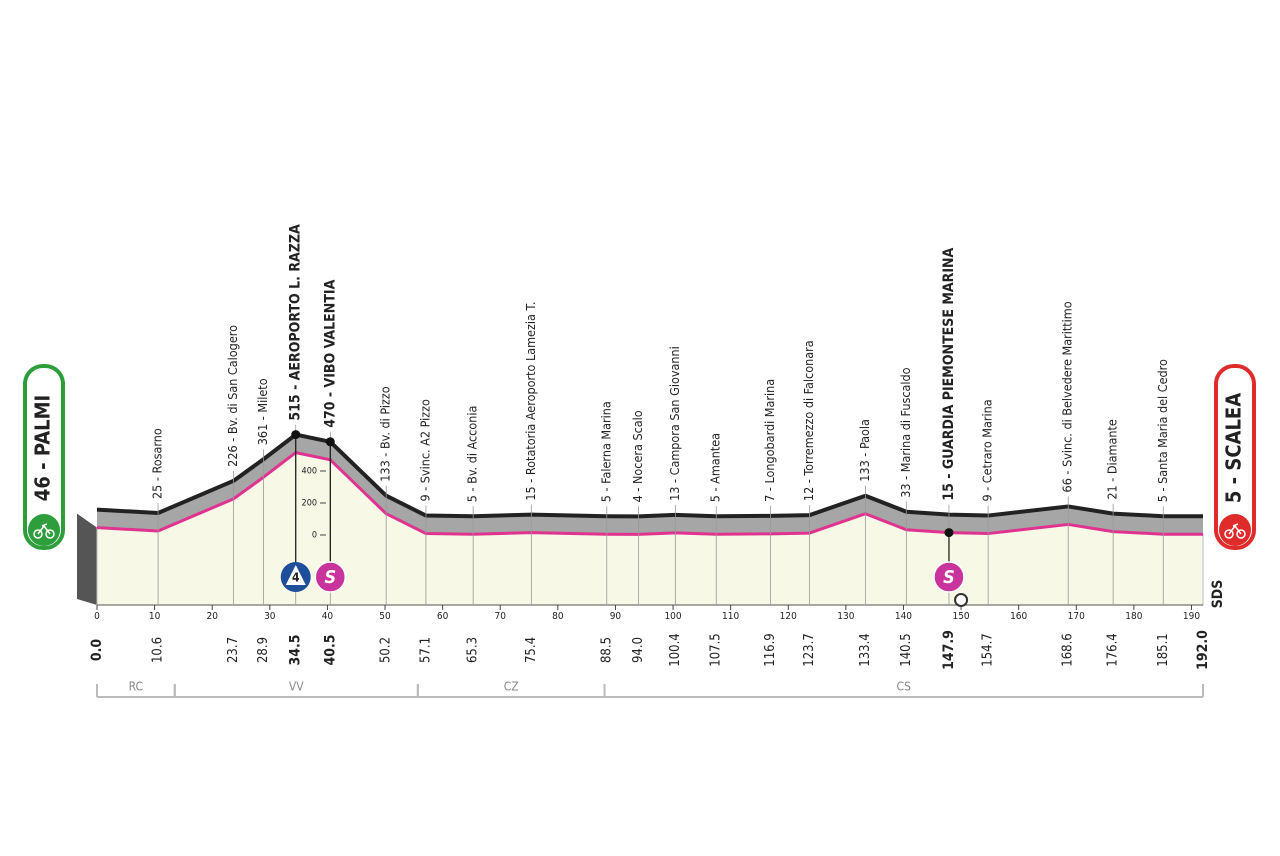  What do you see at coordinates (155, 616) in the screenshot?
I see `x-tick-label: 10` at bounding box center [155, 616].